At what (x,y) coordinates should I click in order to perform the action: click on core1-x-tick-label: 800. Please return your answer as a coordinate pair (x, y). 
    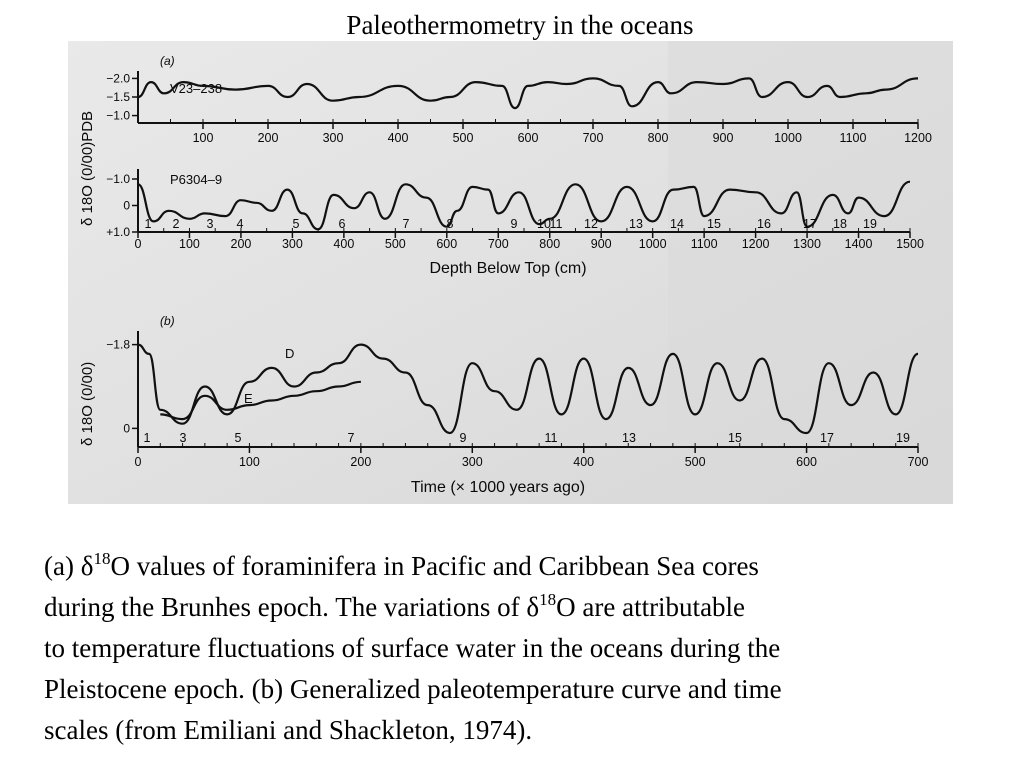
    Looking at the image, I should click on (658, 138).